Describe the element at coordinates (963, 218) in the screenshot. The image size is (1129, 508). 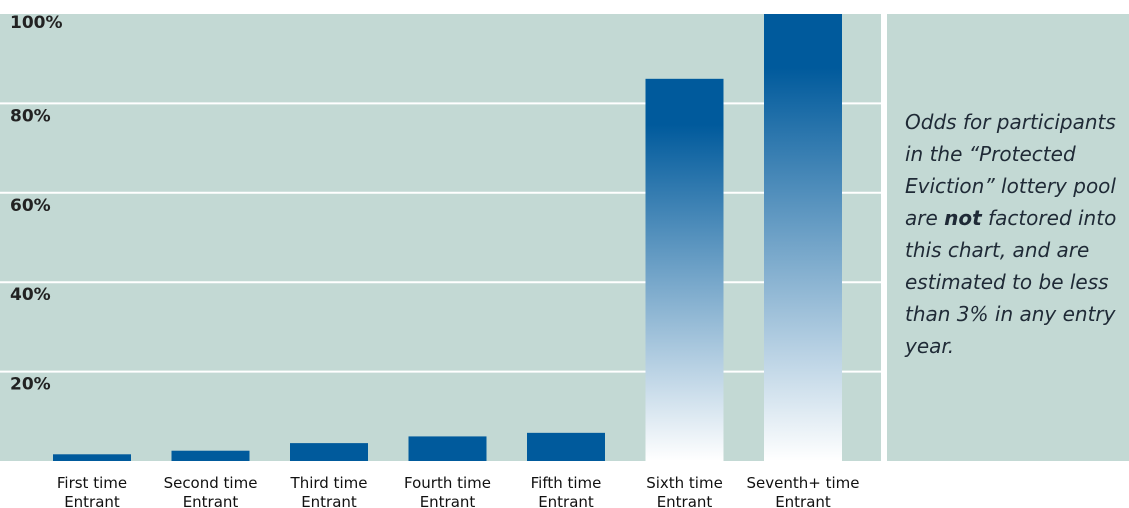
I see `note-text-emphasis: not` at that location.